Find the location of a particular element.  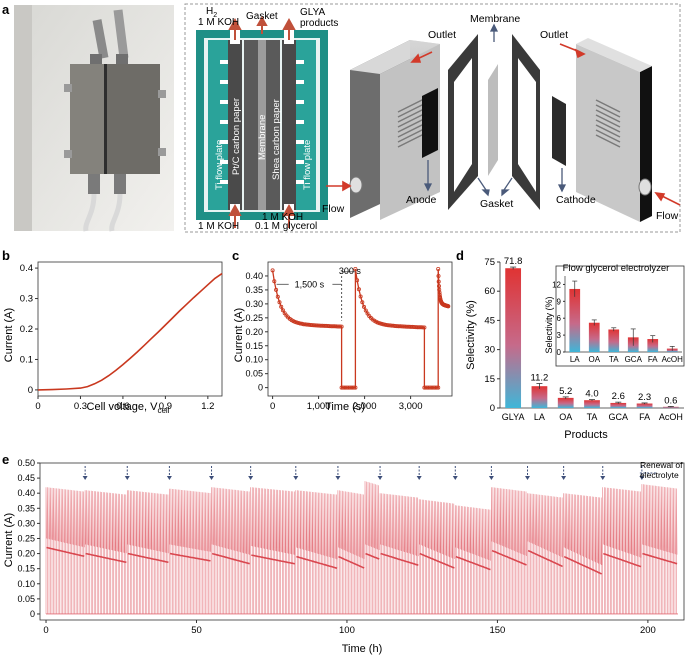

chart-d-value-label: 11.2 is located at coordinates (540, 377).